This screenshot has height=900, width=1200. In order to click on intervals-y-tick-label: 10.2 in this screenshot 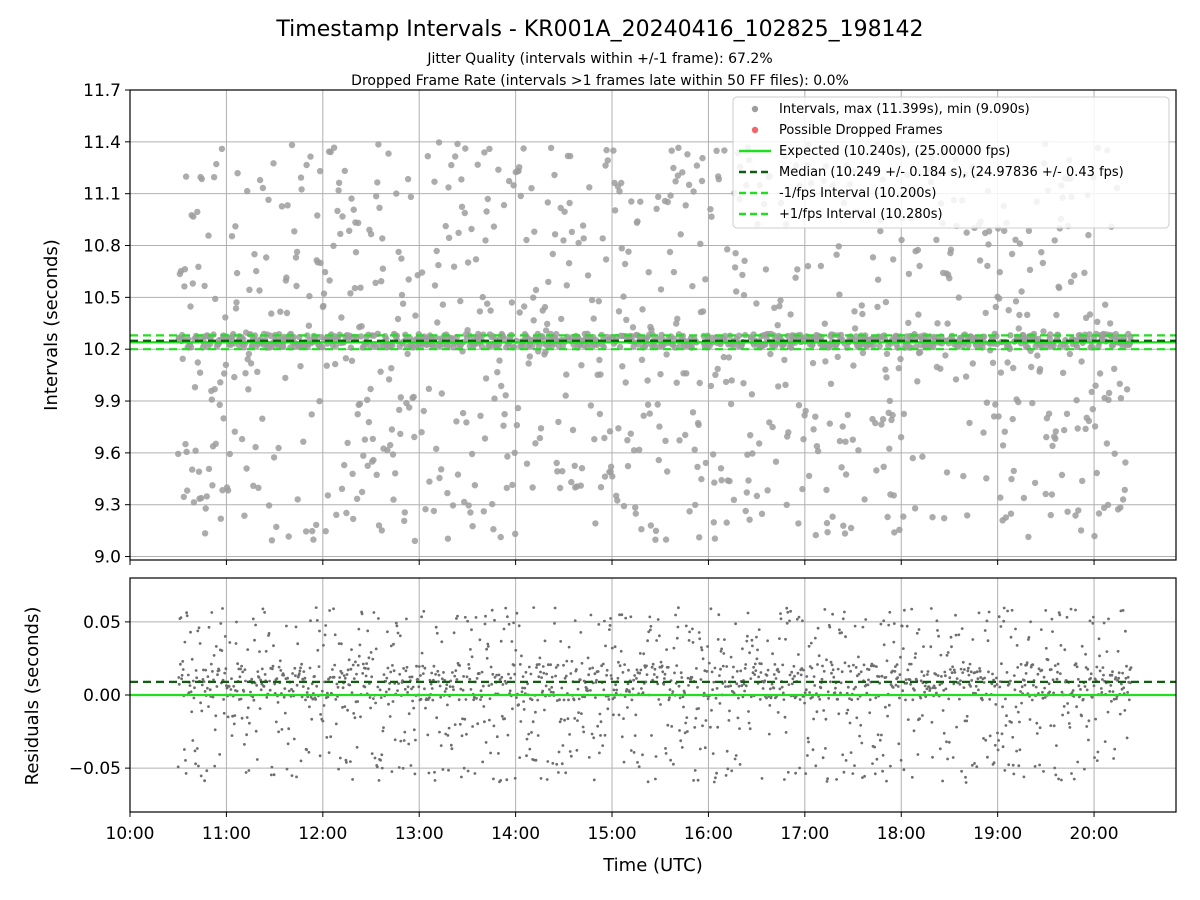, I will do `click(102, 350)`.